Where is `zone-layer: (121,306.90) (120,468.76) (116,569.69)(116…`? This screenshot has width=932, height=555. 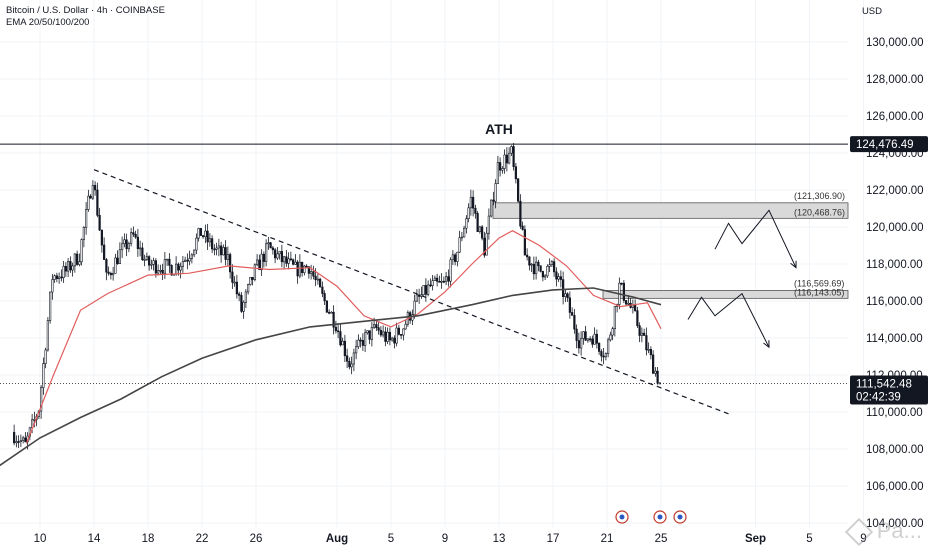 zone-layer: (121,306.90) (120,468.76) (116,569.69)(116… is located at coordinates (670, 245).